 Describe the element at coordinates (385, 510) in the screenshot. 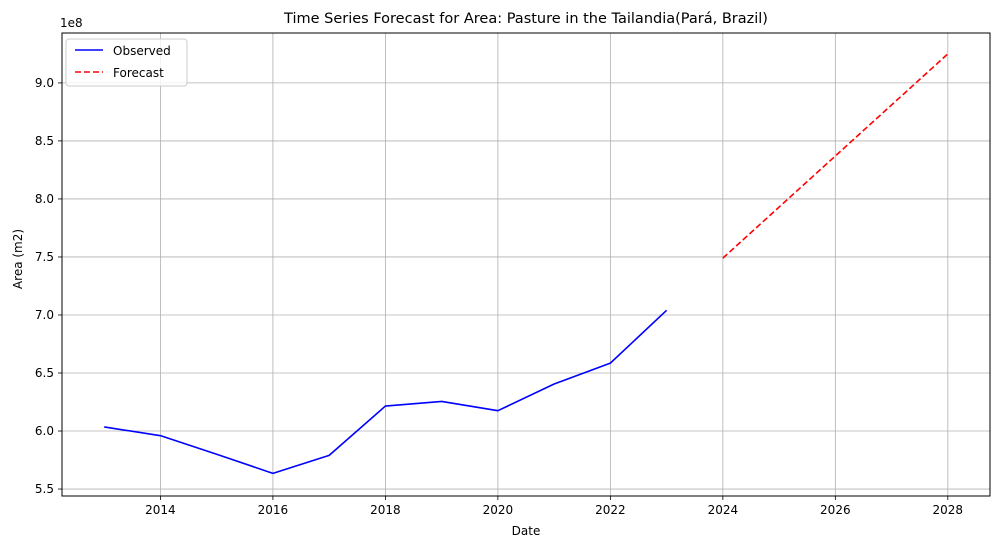

I see `x-tick-label: 2018` at that location.